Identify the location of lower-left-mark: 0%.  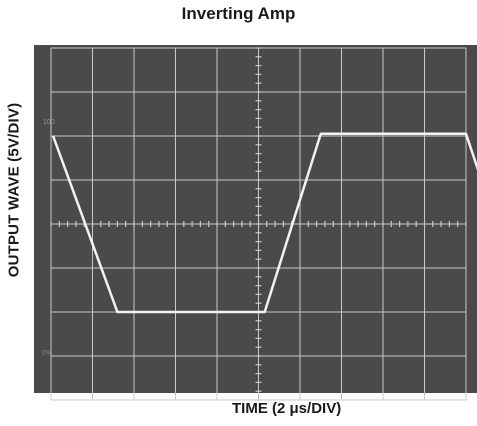
(47, 353).